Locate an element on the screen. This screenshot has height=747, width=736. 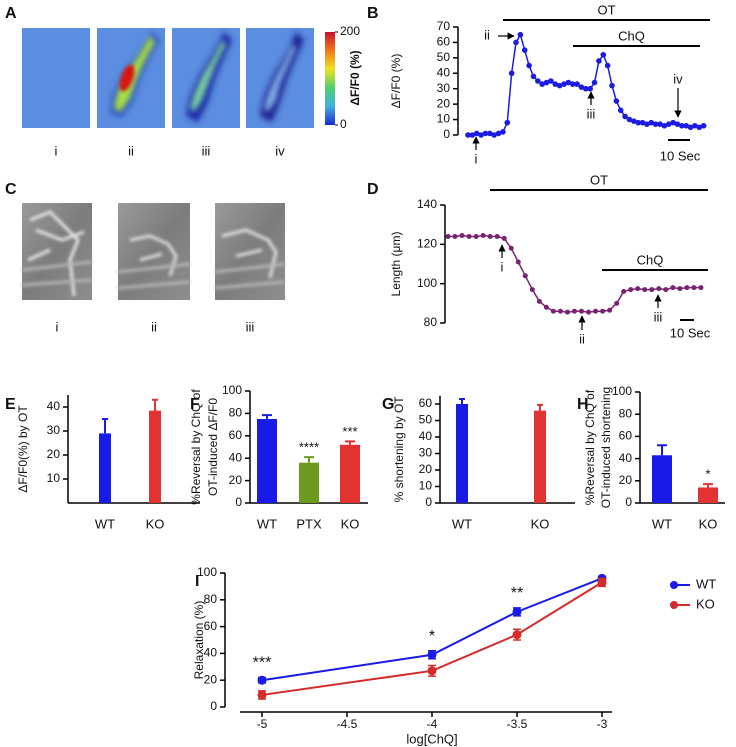
y-tick-label: 60 is located at coordinates (236, 435).